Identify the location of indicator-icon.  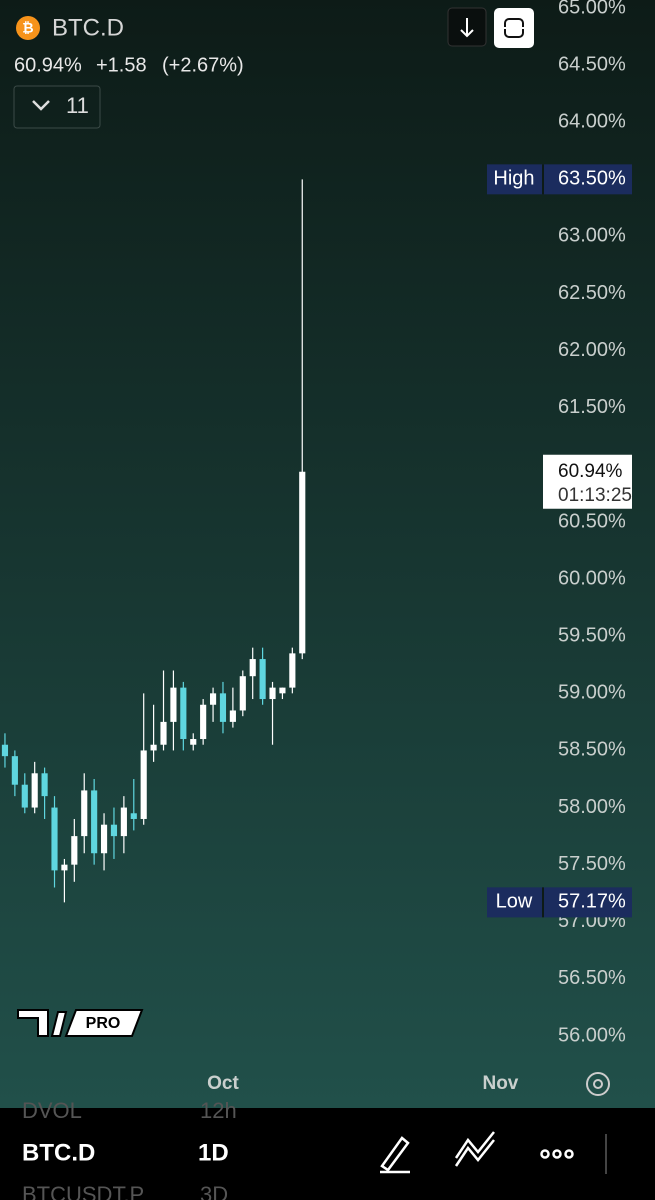
(474, 1149).